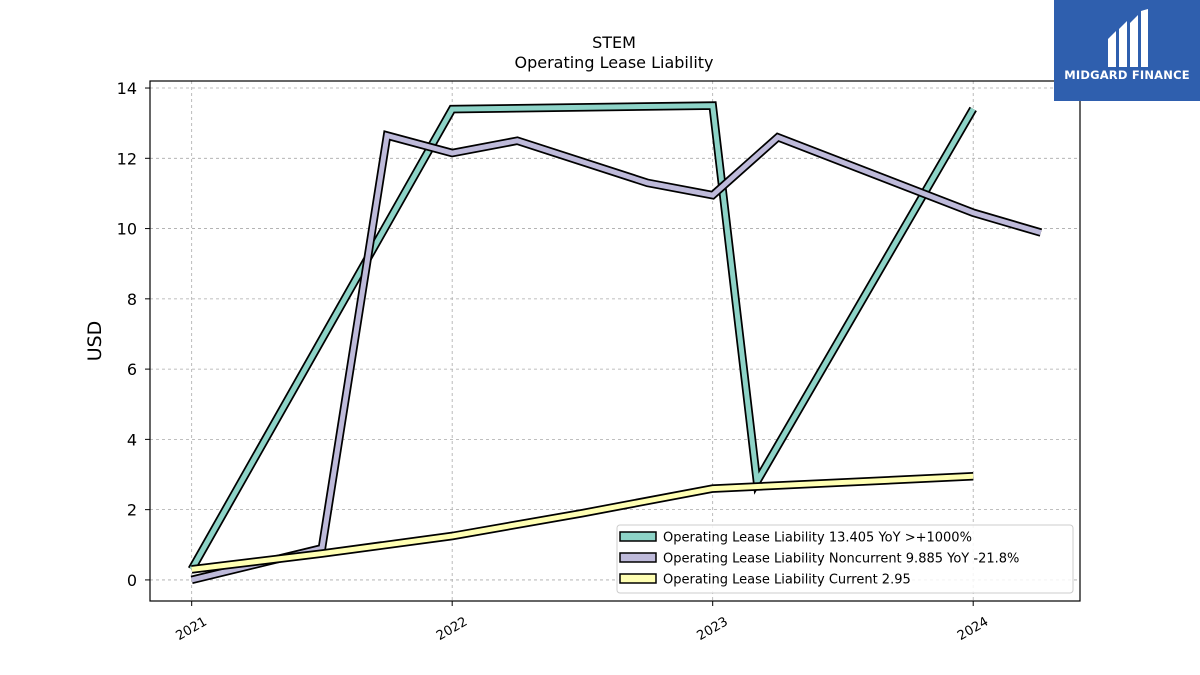  What do you see at coordinates (132, 439) in the screenshot?
I see `y-tick-label: 4` at bounding box center [132, 439].